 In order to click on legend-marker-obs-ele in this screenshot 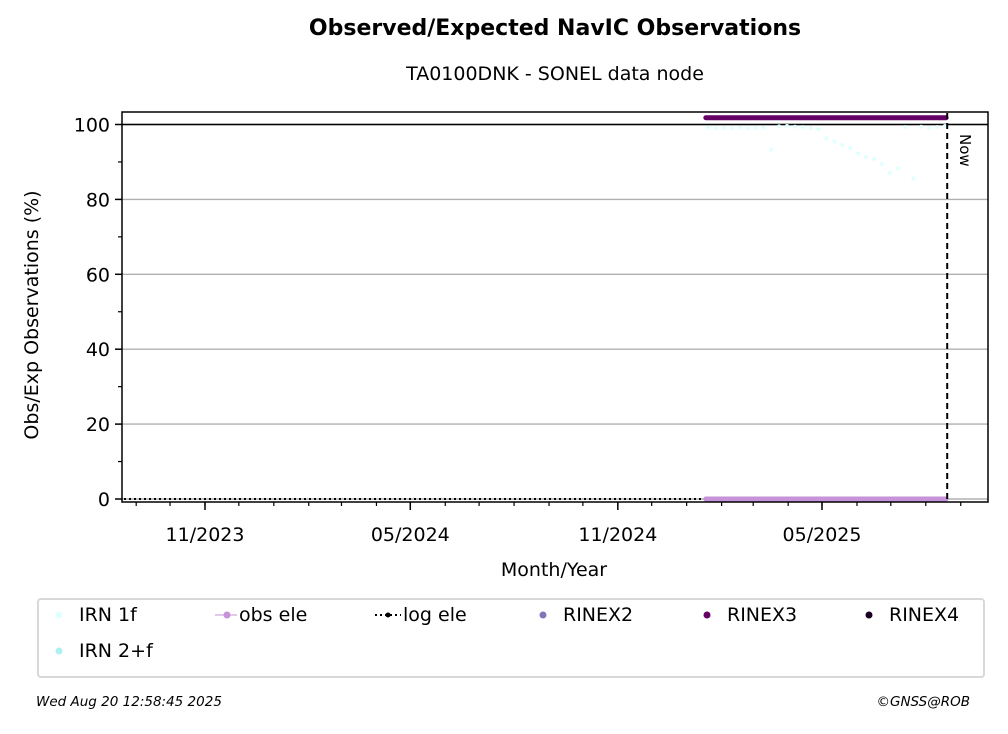, I will do `click(226, 615)`.